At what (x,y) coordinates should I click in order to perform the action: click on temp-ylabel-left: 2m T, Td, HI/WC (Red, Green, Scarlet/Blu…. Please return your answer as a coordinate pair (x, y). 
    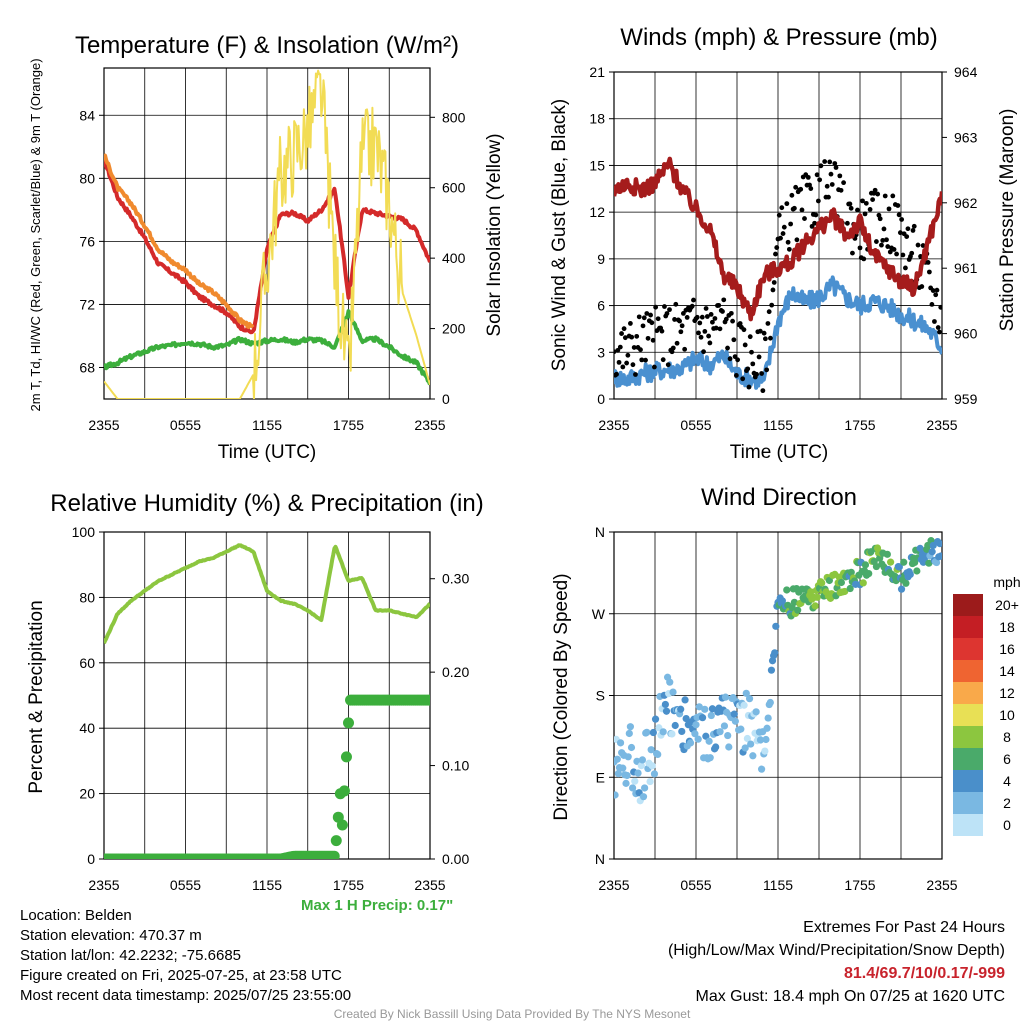
    Looking at the image, I should click on (35, 234).